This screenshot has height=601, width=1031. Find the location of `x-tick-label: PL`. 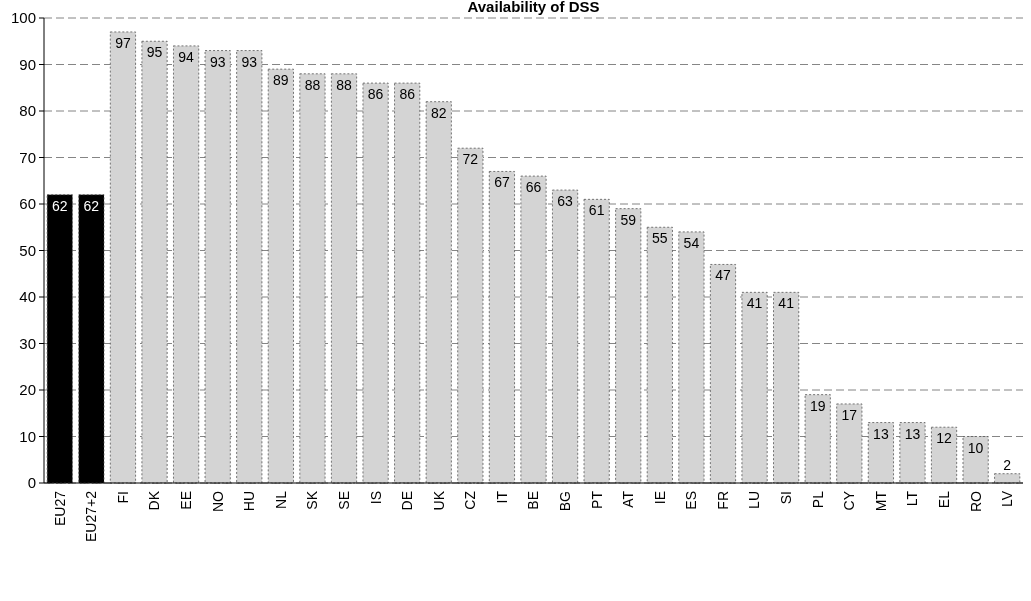

x-tick-label: PL is located at coordinates (817, 499).